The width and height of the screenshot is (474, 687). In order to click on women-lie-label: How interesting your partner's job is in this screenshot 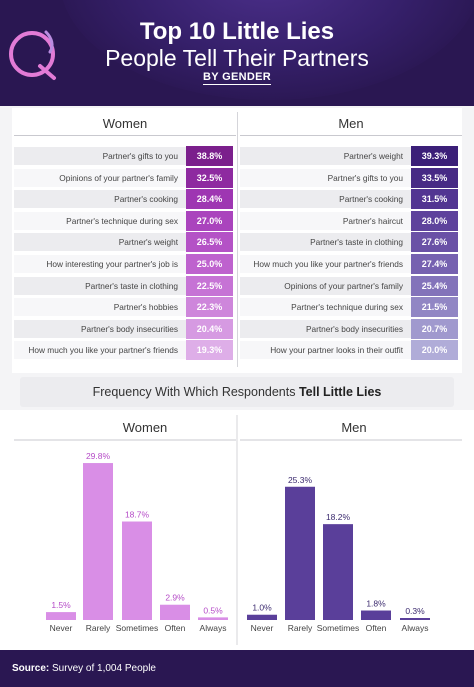, I will do `click(100, 264)`.